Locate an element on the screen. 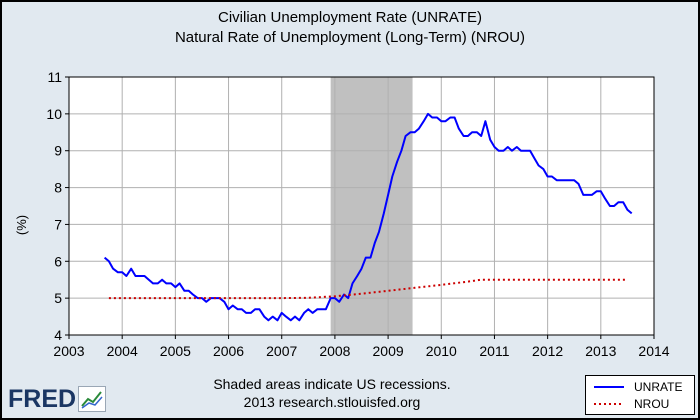  source-note: 2013 research.stlouisfed.org is located at coordinates (332, 402).